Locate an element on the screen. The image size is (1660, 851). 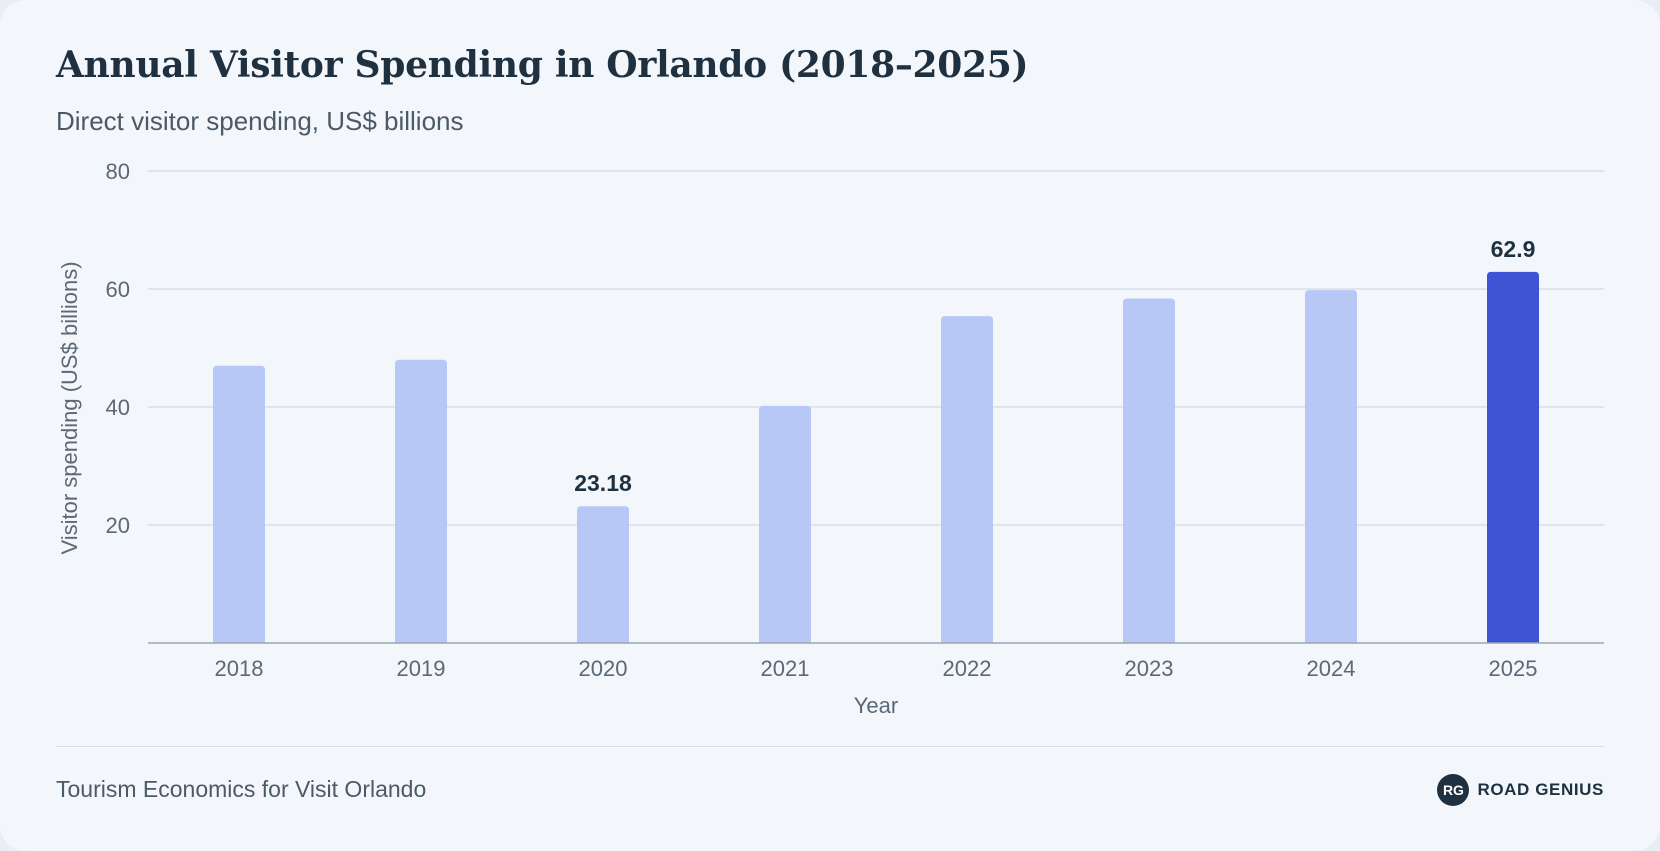
x-tick-label: 2025 is located at coordinates (1513, 668).